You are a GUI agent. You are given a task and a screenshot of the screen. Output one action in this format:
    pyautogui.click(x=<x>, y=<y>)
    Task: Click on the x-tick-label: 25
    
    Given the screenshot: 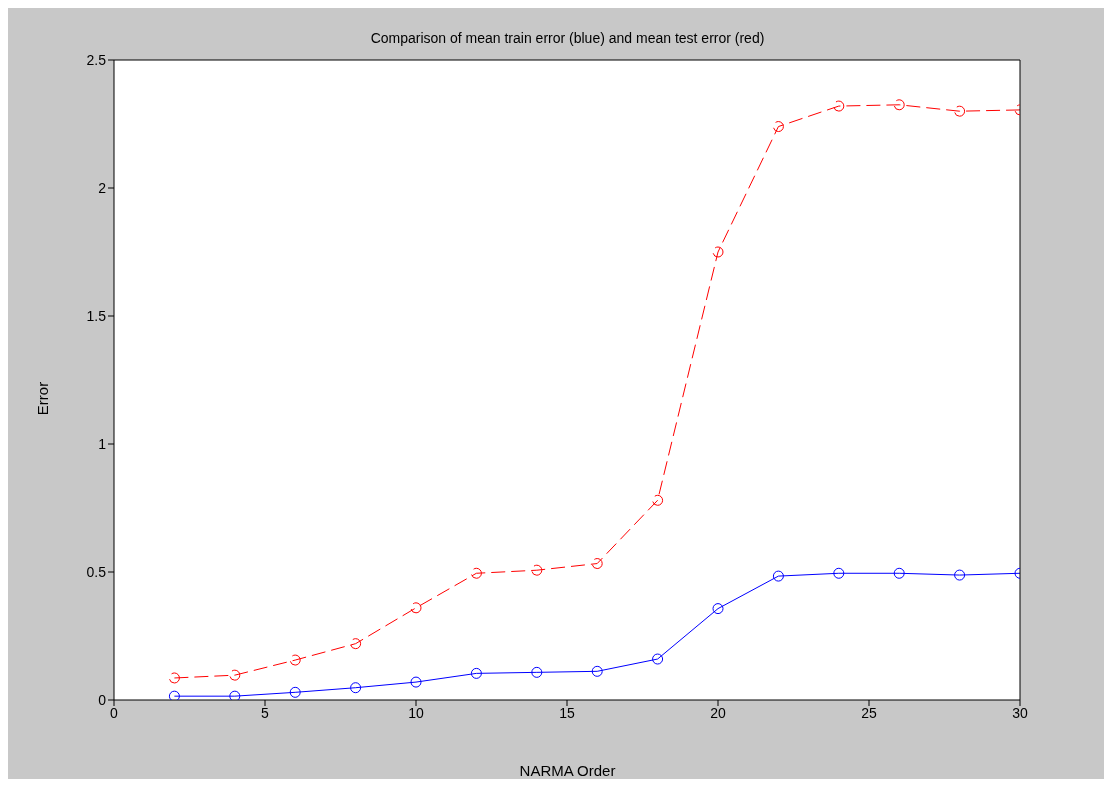 What is the action you would take?
    pyautogui.click(x=869, y=712)
    